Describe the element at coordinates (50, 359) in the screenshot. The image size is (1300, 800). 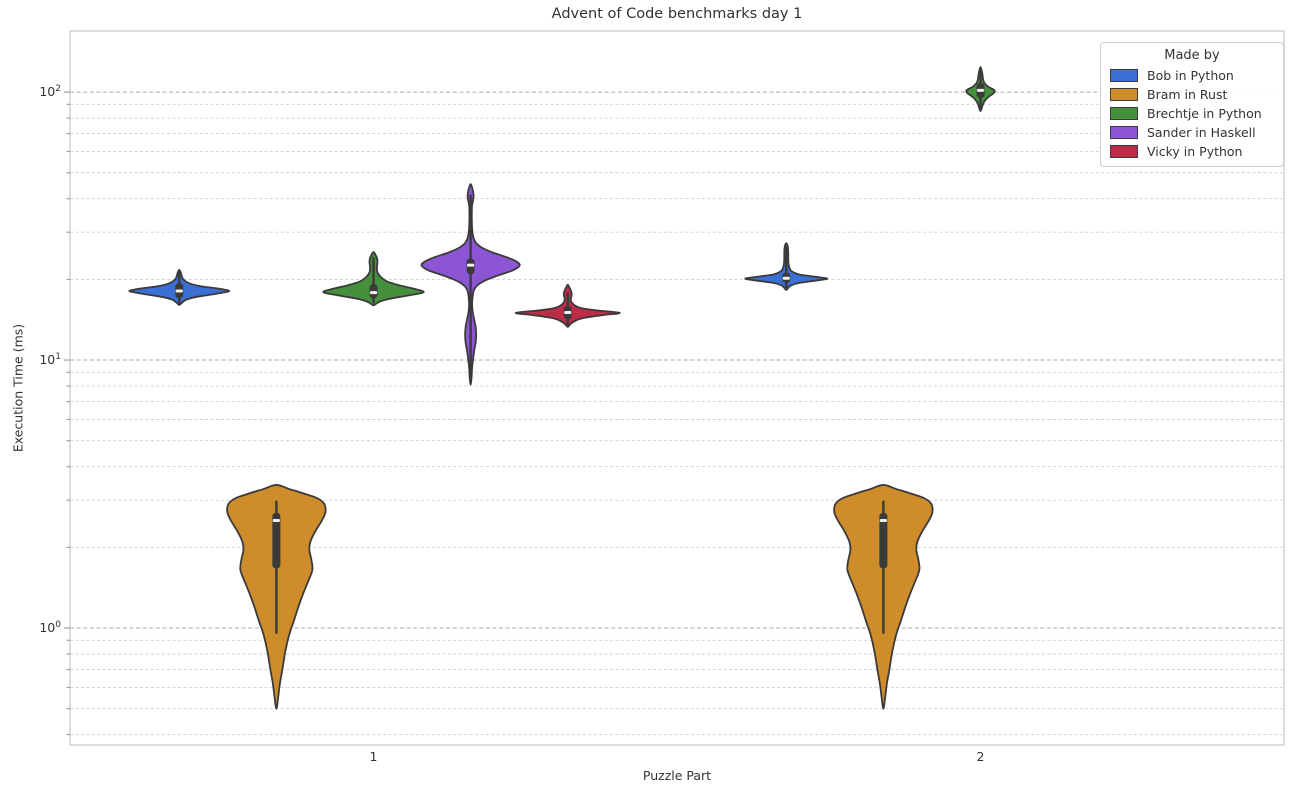
I see `y-tick-label: 101` at that location.